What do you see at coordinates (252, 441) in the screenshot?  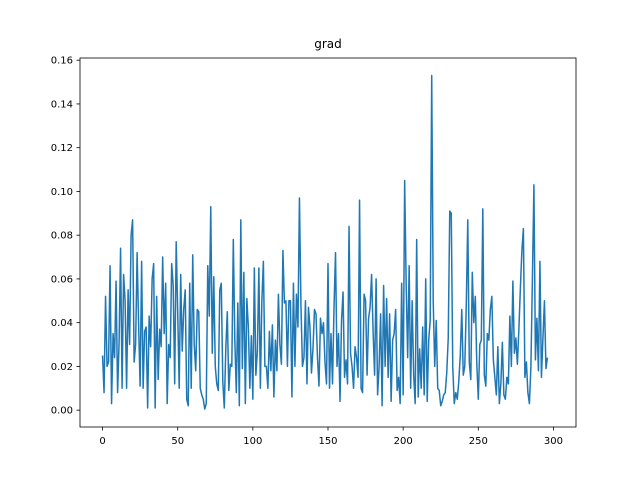 I see `x-tick-label: 100` at bounding box center [252, 441].